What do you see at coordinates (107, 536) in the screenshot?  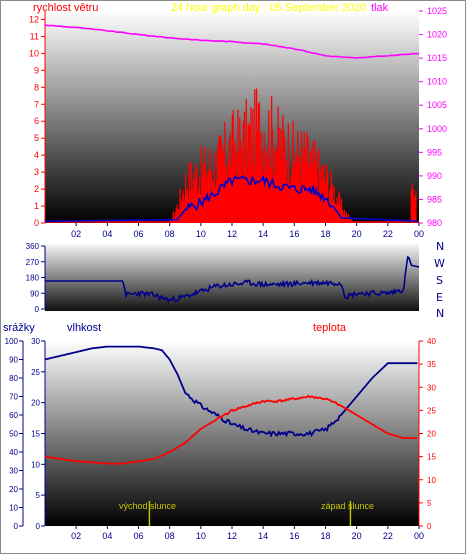 I see `bottom-x-axis-tick-label: 04` at bounding box center [107, 536].